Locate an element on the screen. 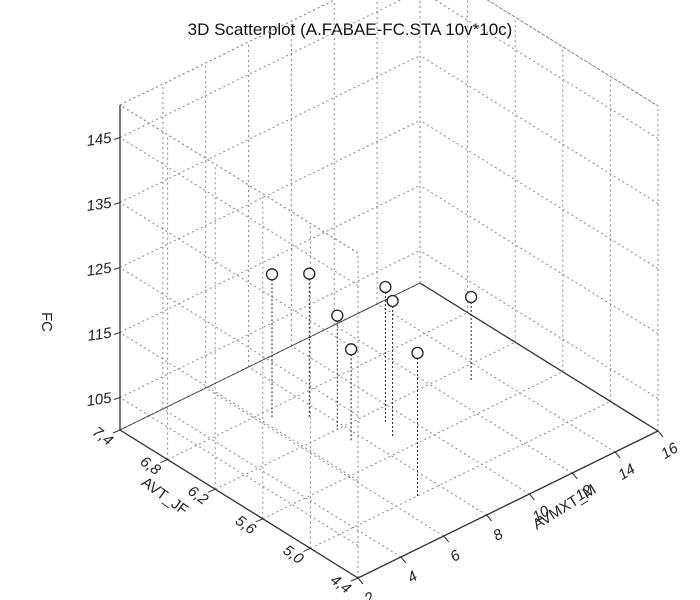 This screenshot has height=600, width=700. y-axis-label: AVT_JF is located at coordinates (164, 496).